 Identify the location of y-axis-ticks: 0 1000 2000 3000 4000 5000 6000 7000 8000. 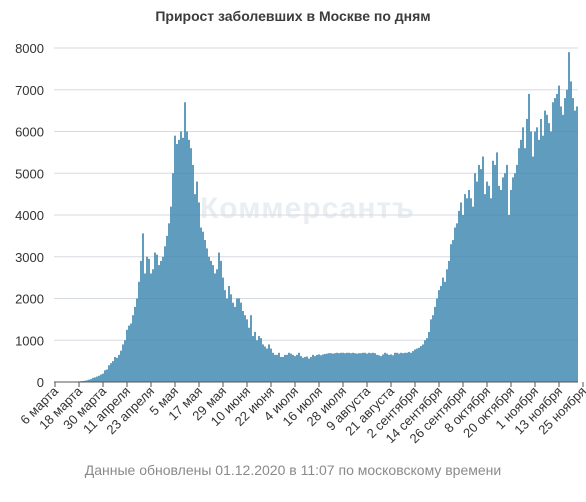
(29, 215).